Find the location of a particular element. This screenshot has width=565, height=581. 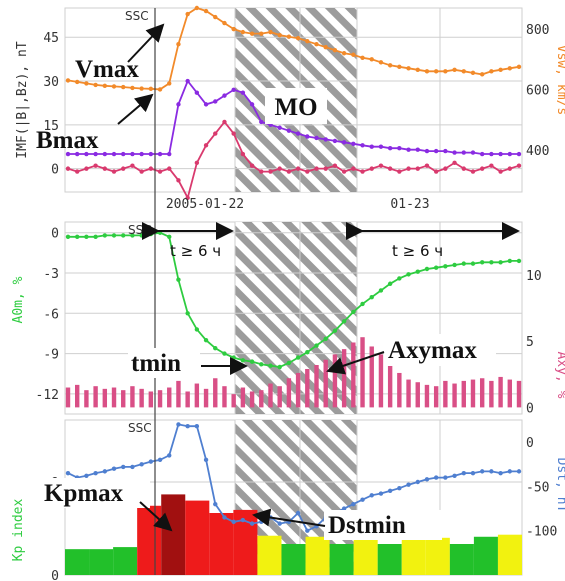

x-tick-2005-01-22: 2005-01-22 is located at coordinates (205, 204).